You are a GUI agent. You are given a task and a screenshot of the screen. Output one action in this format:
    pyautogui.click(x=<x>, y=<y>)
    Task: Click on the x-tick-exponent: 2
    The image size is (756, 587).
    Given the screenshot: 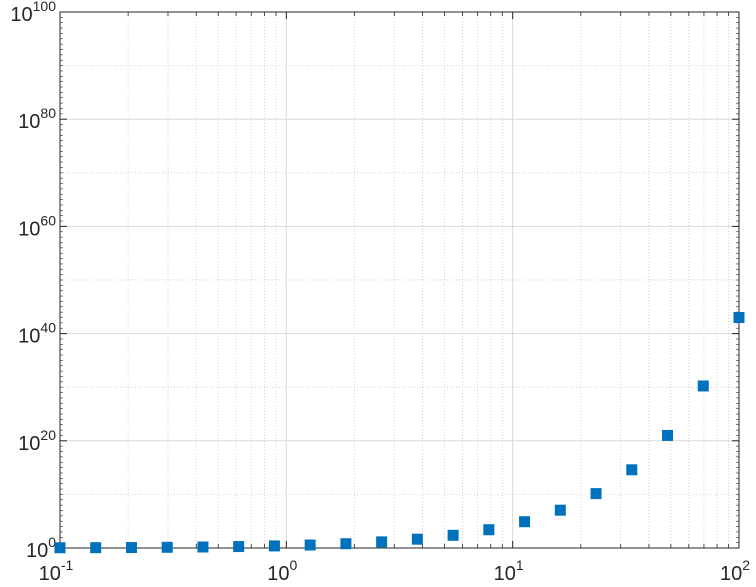 What is the action you would take?
    pyautogui.click(x=746, y=565)
    